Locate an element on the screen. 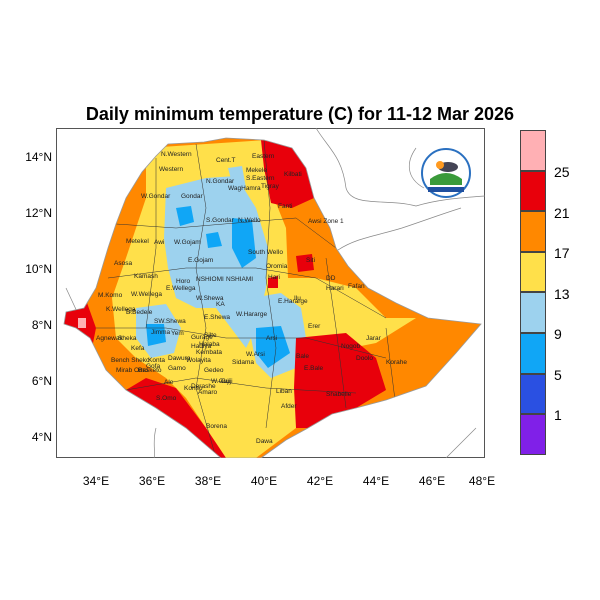  zone-label: Wolayita is located at coordinates (198, 360).